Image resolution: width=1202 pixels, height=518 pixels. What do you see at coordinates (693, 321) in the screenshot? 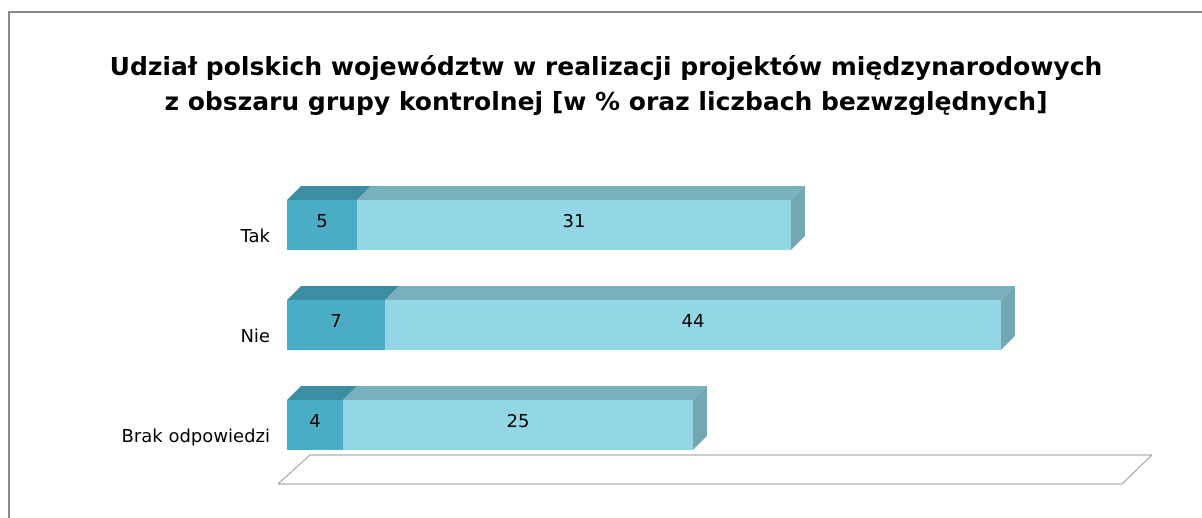
I see `value-label: 44` at bounding box center [693, 321].